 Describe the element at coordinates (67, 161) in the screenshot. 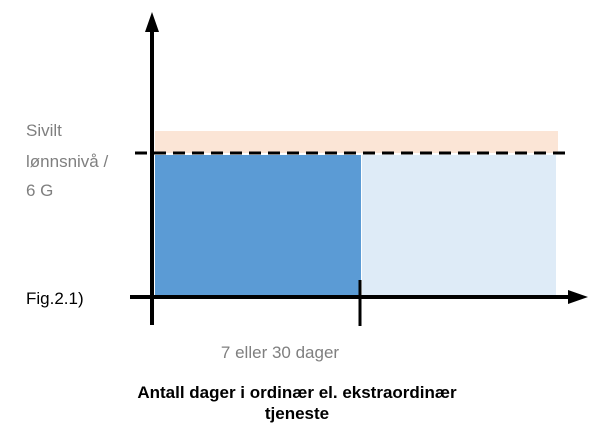

I see `y-label-line: lønnsnivå /` at that location.